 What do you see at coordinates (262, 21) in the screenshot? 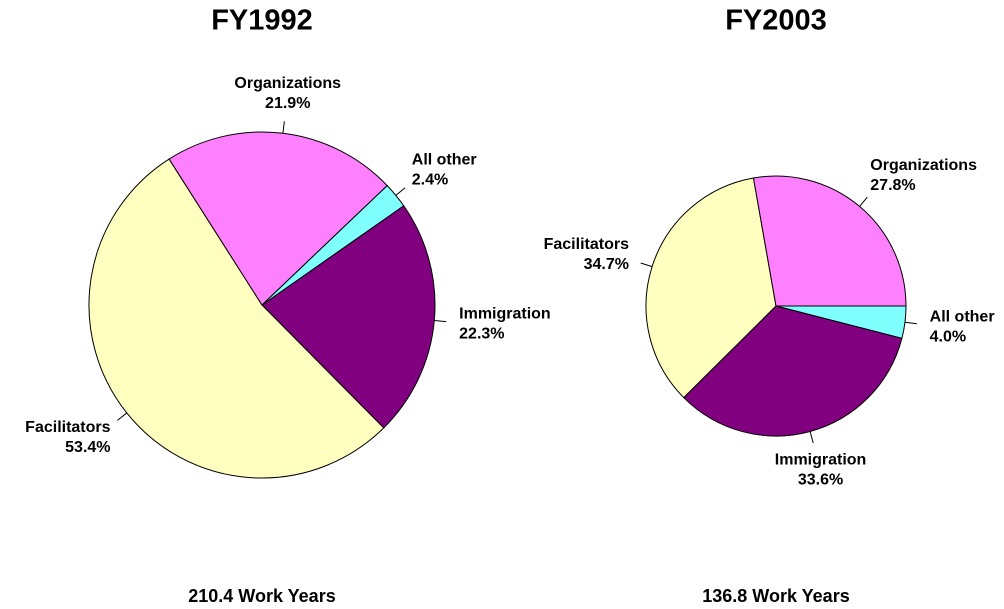
I see `pie-title: FY1992` at bounding box center [262, 21].